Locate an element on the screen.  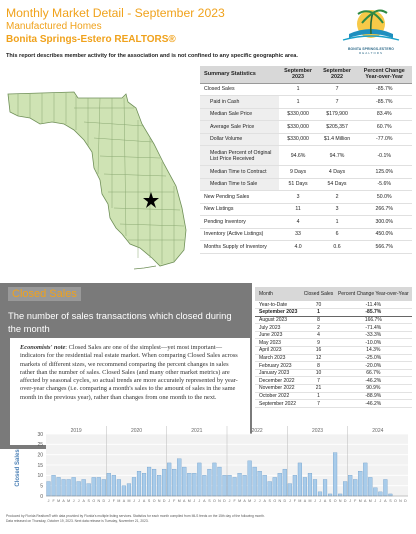
cs-row-change: -20.0% is located at coordinates (373, 365).